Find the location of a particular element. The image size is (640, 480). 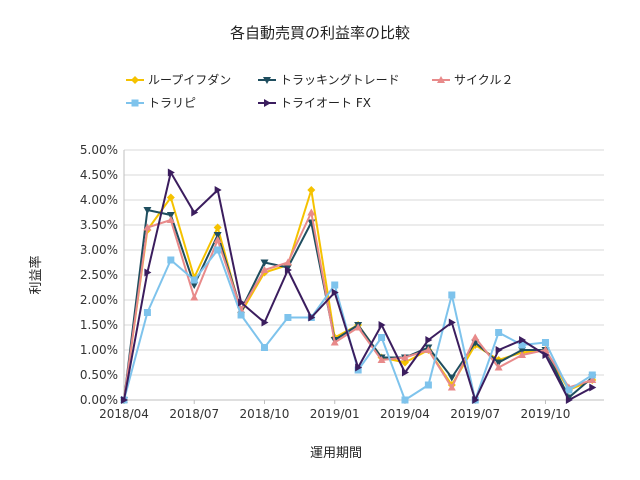

y-tick-label: 4.00% is located at coordinates (99, 200).